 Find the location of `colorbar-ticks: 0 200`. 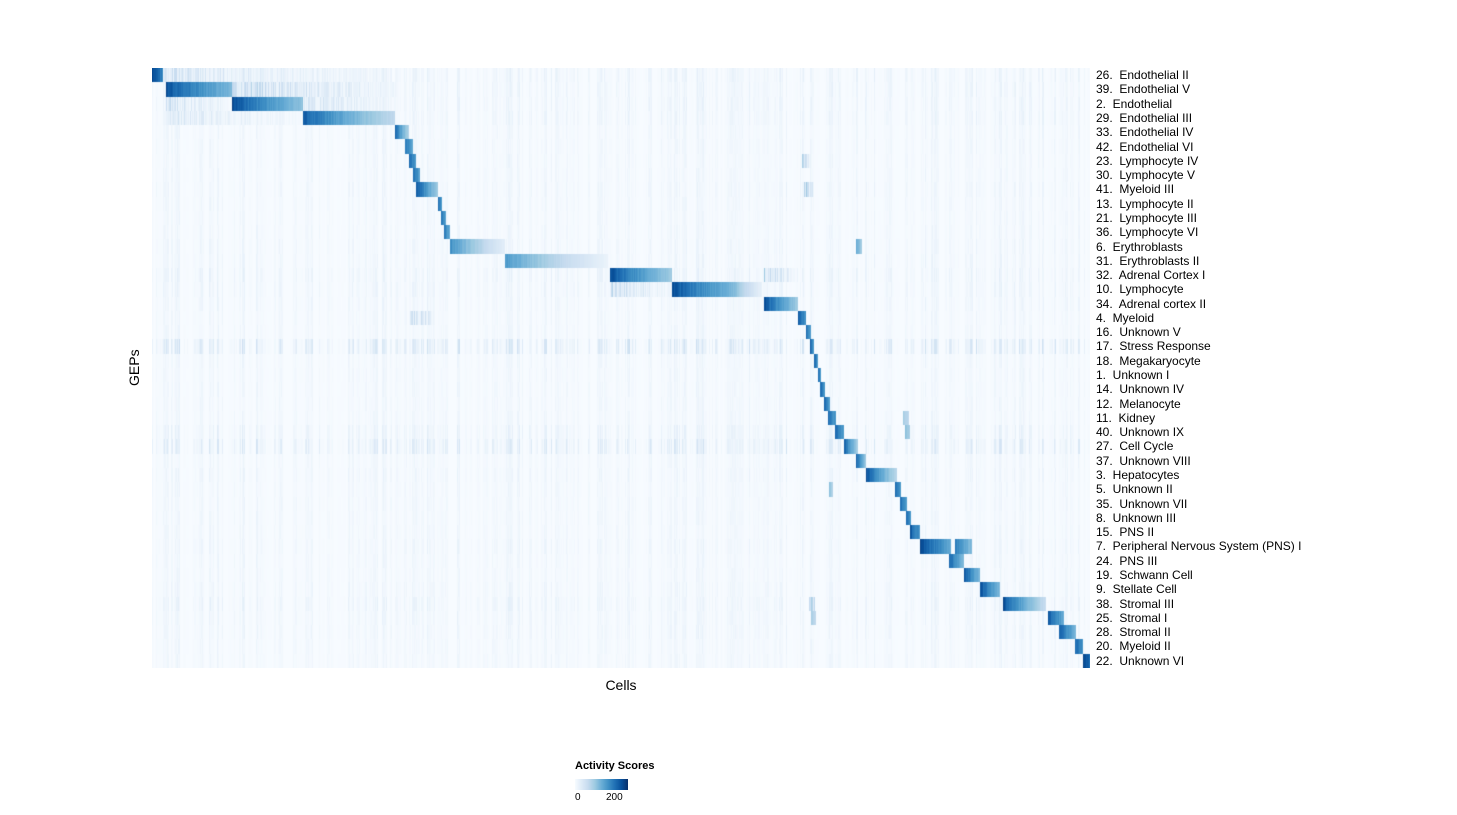

colorbar-ticks: 0 200 is located at coordinates (601, 799).